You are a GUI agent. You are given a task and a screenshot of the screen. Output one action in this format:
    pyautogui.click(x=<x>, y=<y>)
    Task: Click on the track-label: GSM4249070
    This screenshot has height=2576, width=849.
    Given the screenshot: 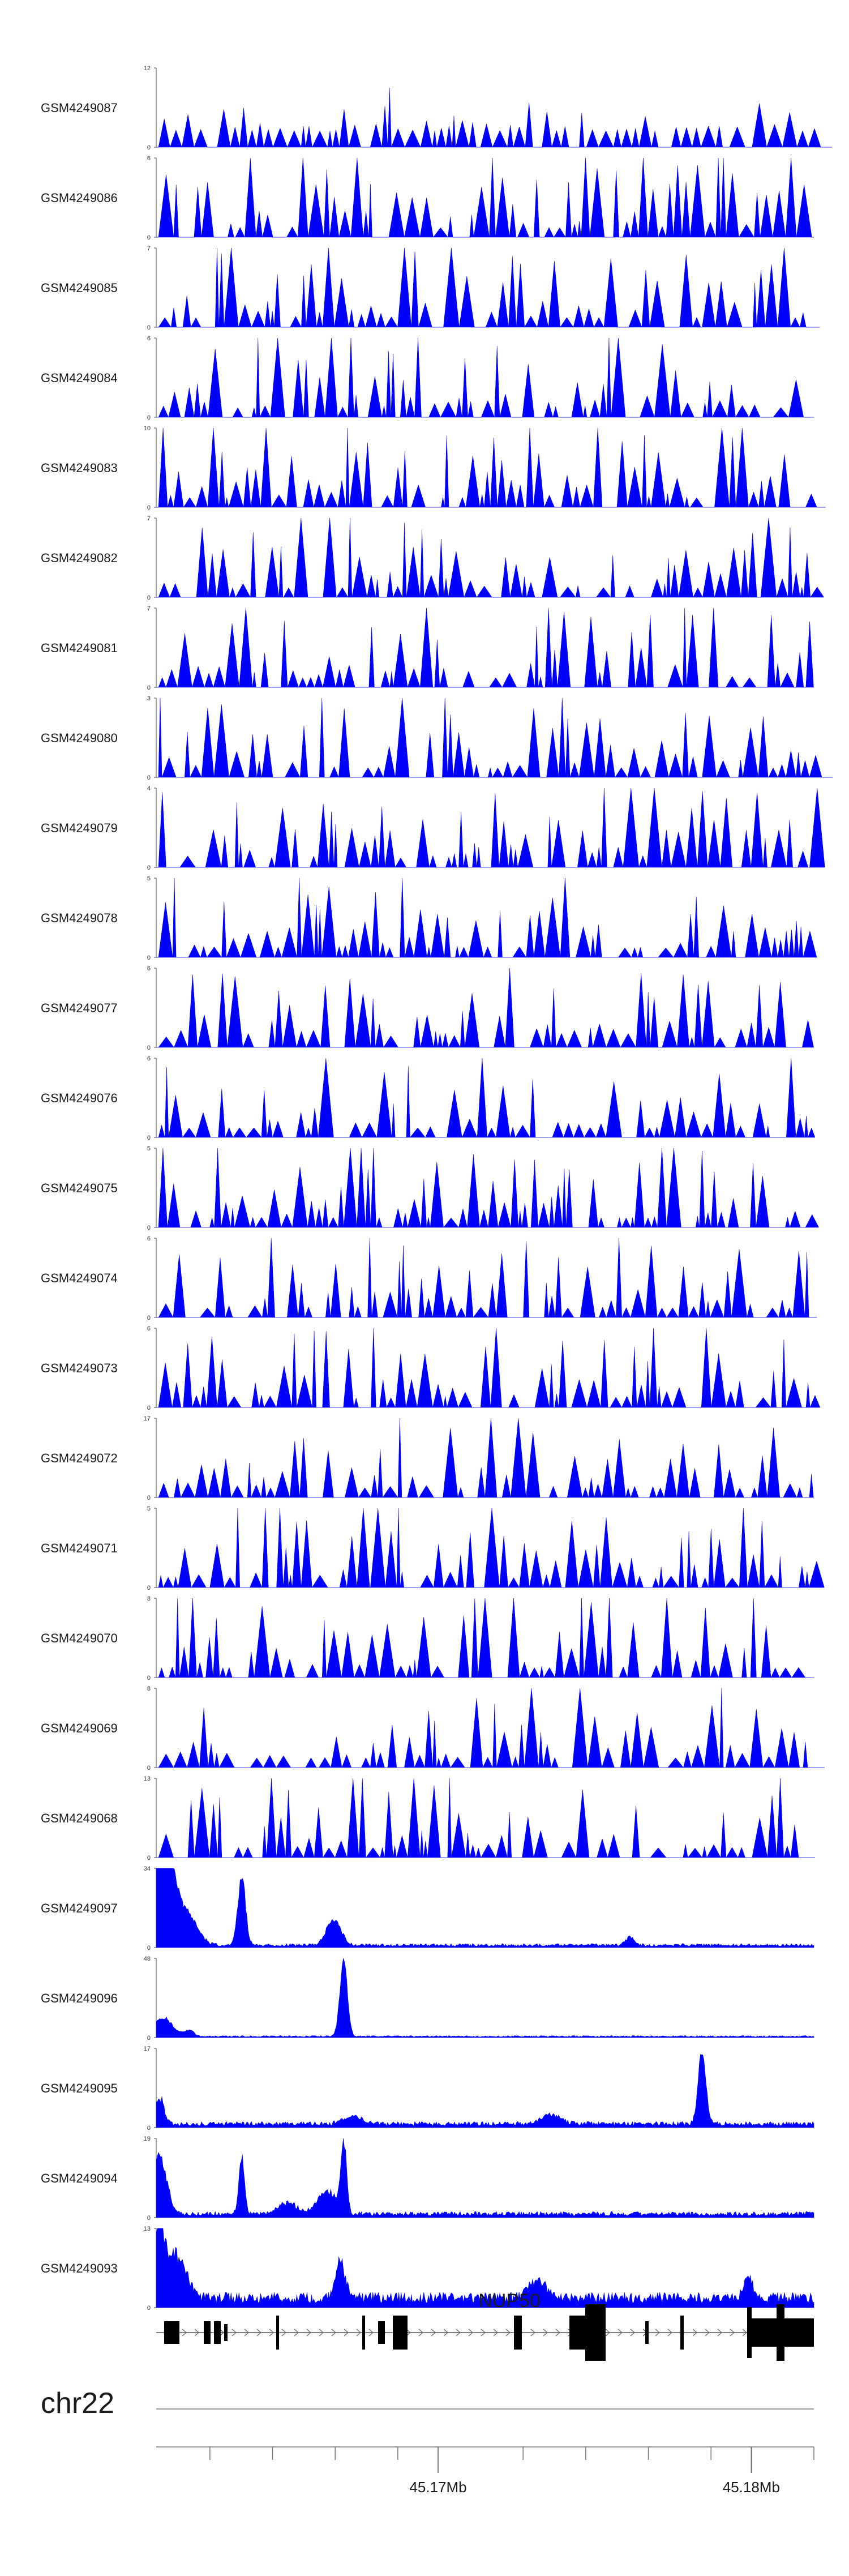 What is the action you would take?
    pyautogui.click(x=79, y=1638)
    